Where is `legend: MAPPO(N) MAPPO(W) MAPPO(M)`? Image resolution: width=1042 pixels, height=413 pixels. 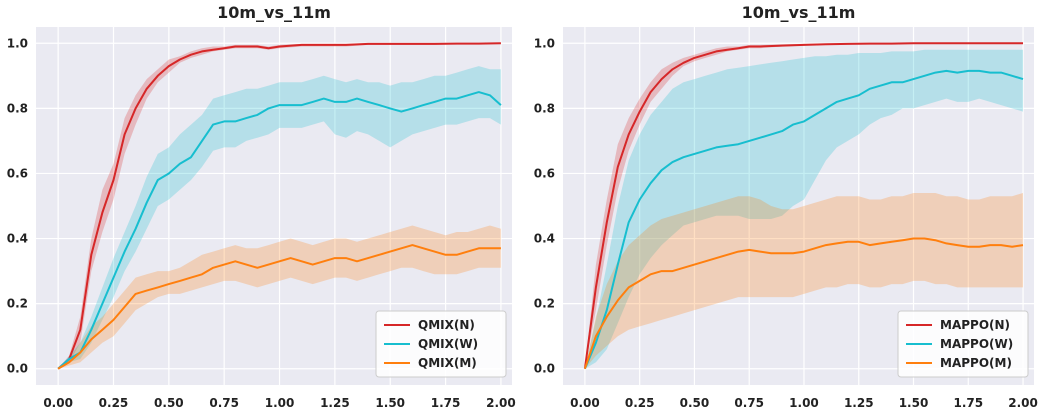
legend: MAPPO(N) MAPPO(W) MAPPO(M) is located at coordinates (963, 344).